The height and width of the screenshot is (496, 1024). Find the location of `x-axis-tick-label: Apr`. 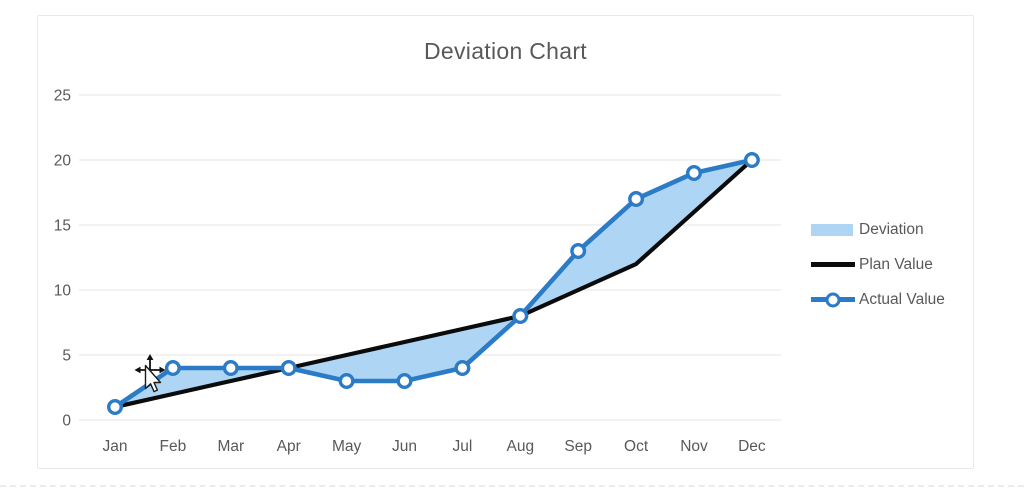

x-axis-tick-label: Apr is located at coordinates (289, 446).